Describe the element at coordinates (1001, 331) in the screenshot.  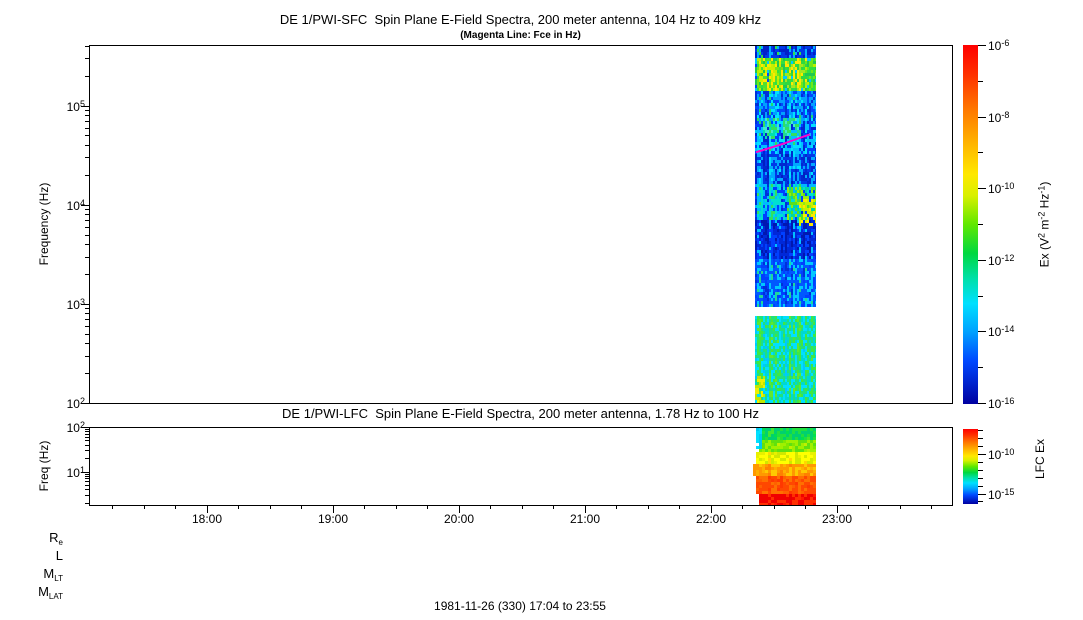
I see `sfc-cb-tick-label: 10-14` at that location.